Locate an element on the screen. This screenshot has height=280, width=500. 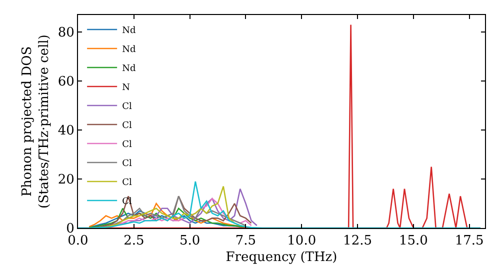
legend-label: N is located at coordinates (126, 88).